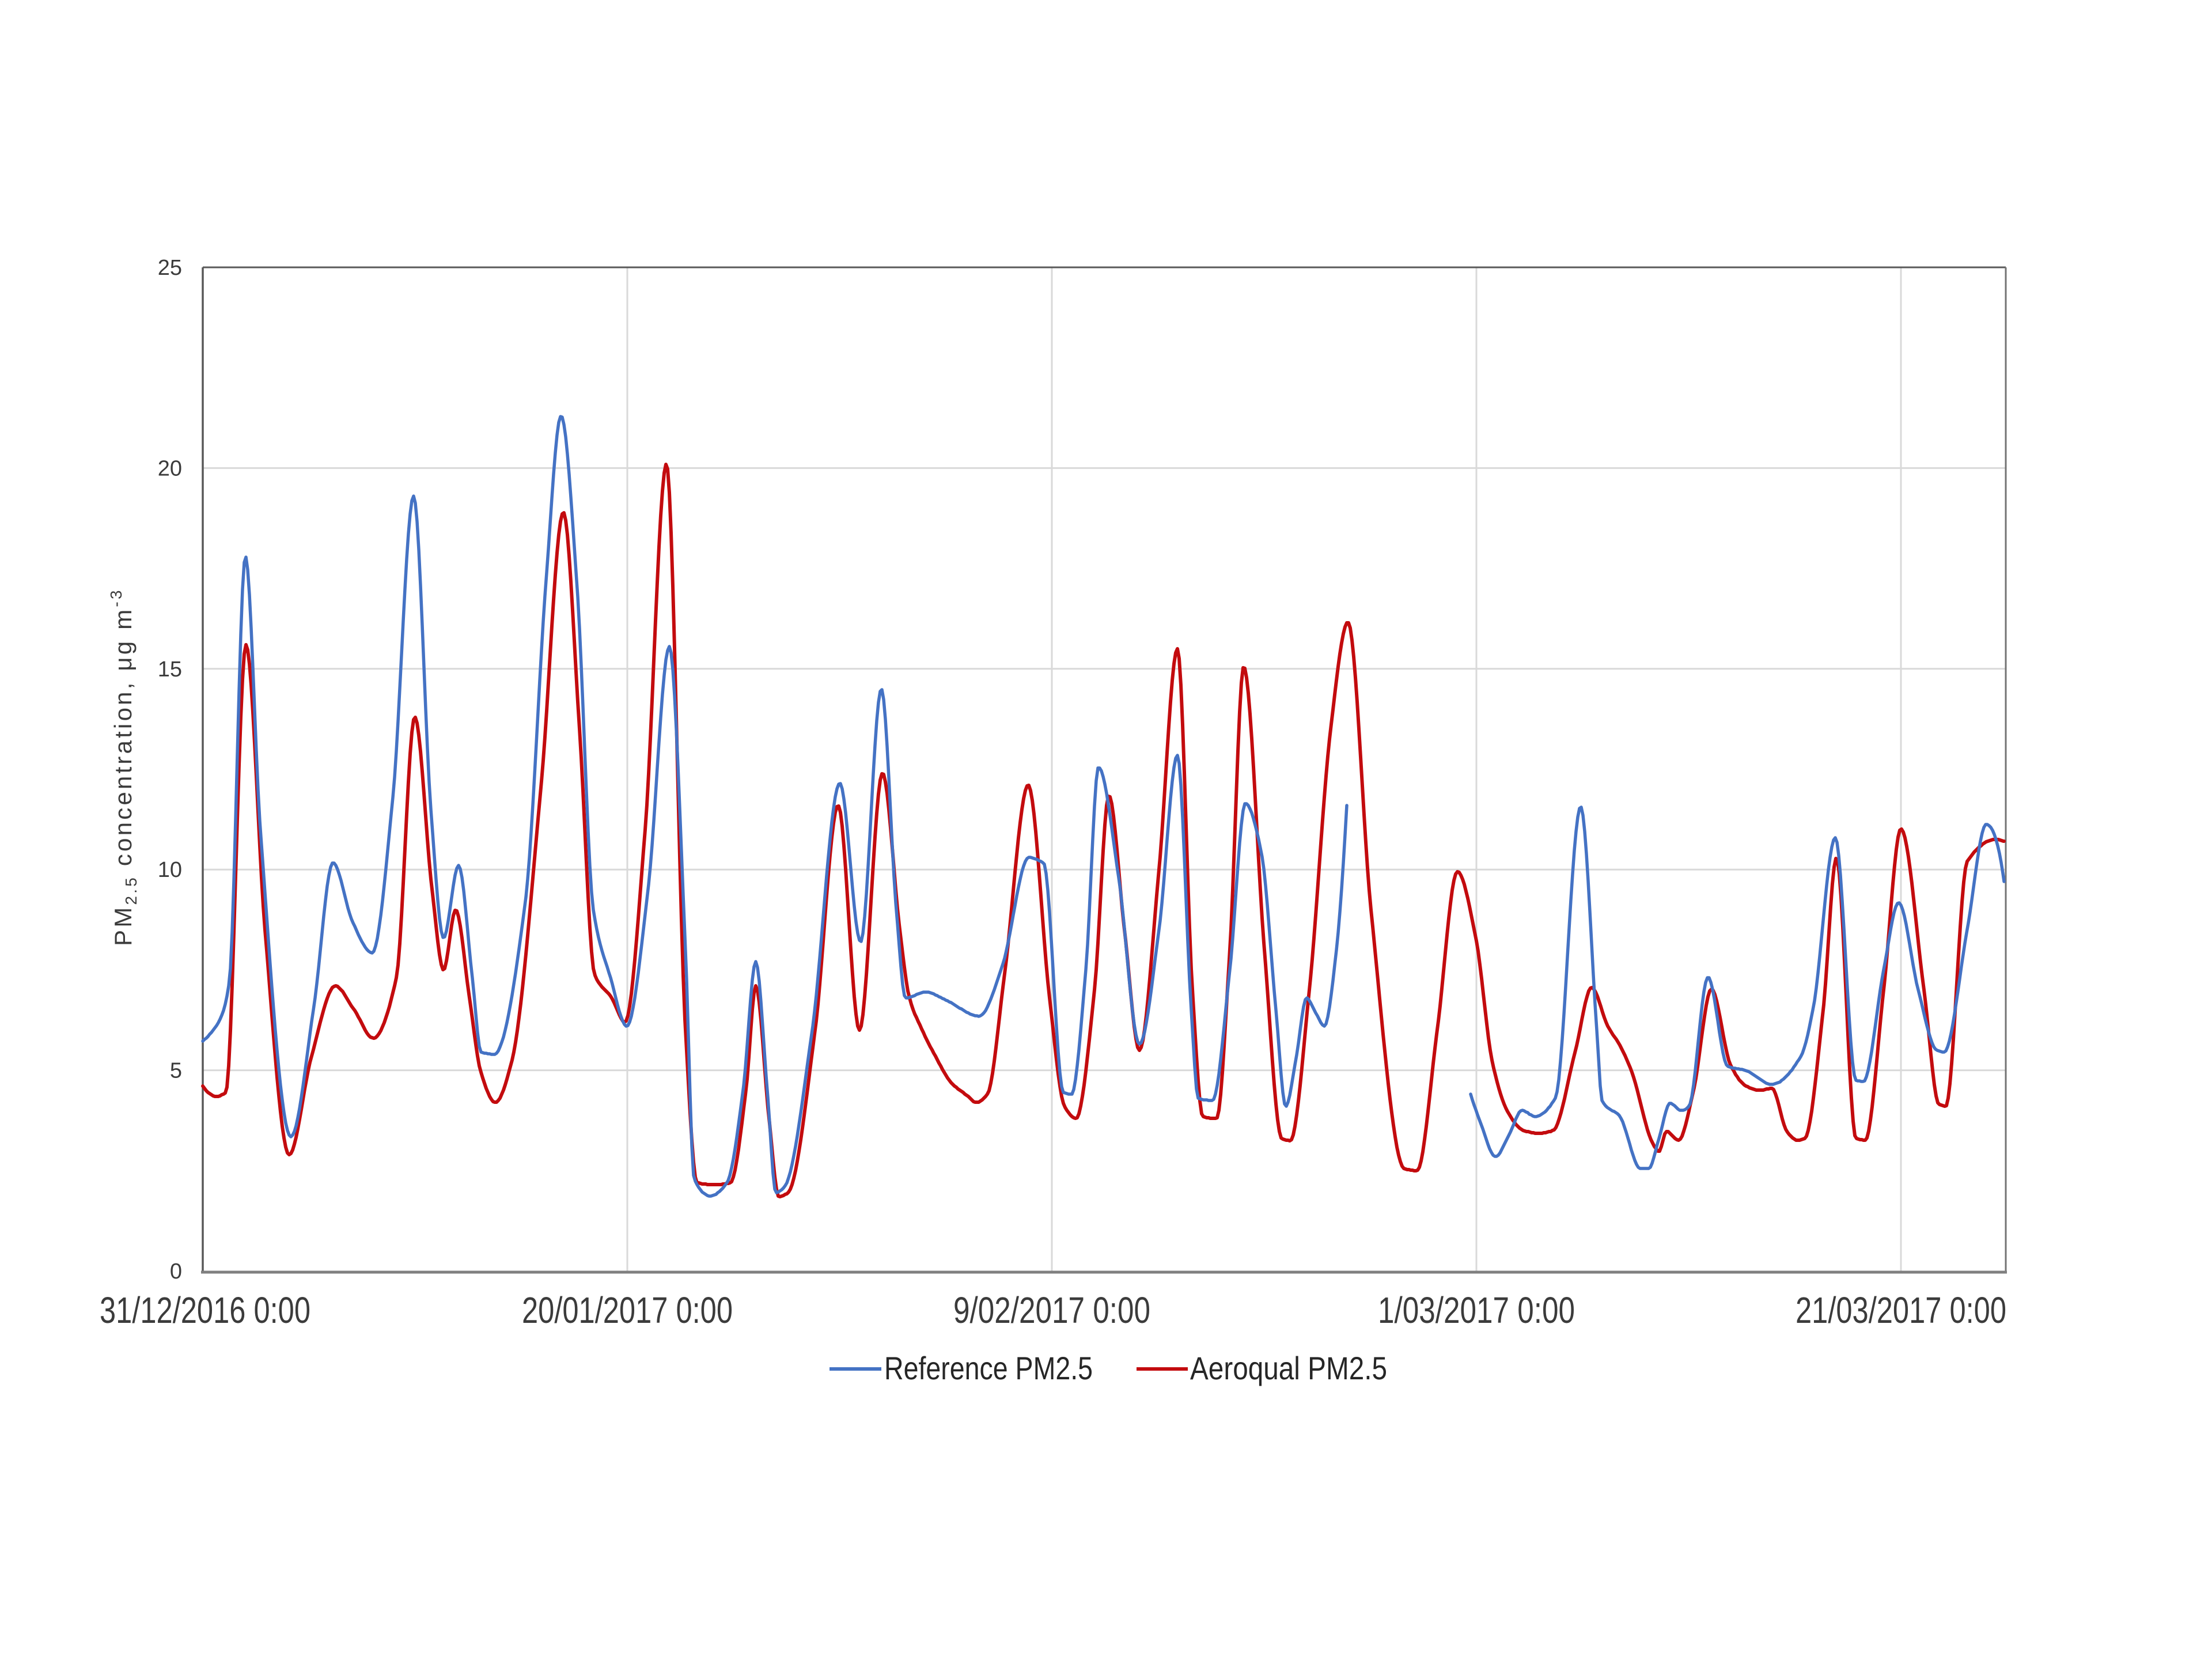  I want to click on svg-text: 31/12/2016 0:00, so click(205, 1310).